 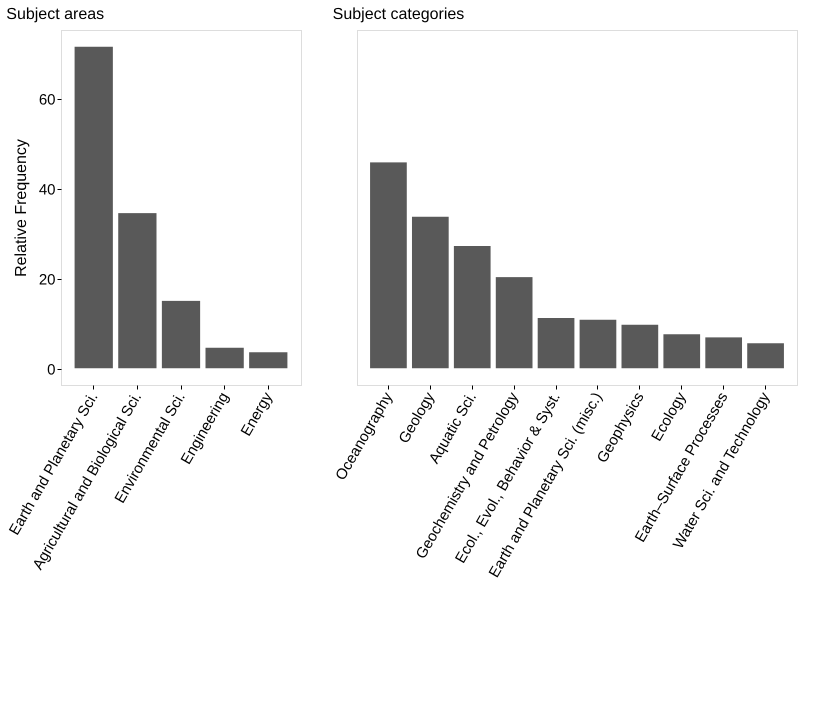 I want to click on chart-title: Subject areas, so click(x=55, y=14).